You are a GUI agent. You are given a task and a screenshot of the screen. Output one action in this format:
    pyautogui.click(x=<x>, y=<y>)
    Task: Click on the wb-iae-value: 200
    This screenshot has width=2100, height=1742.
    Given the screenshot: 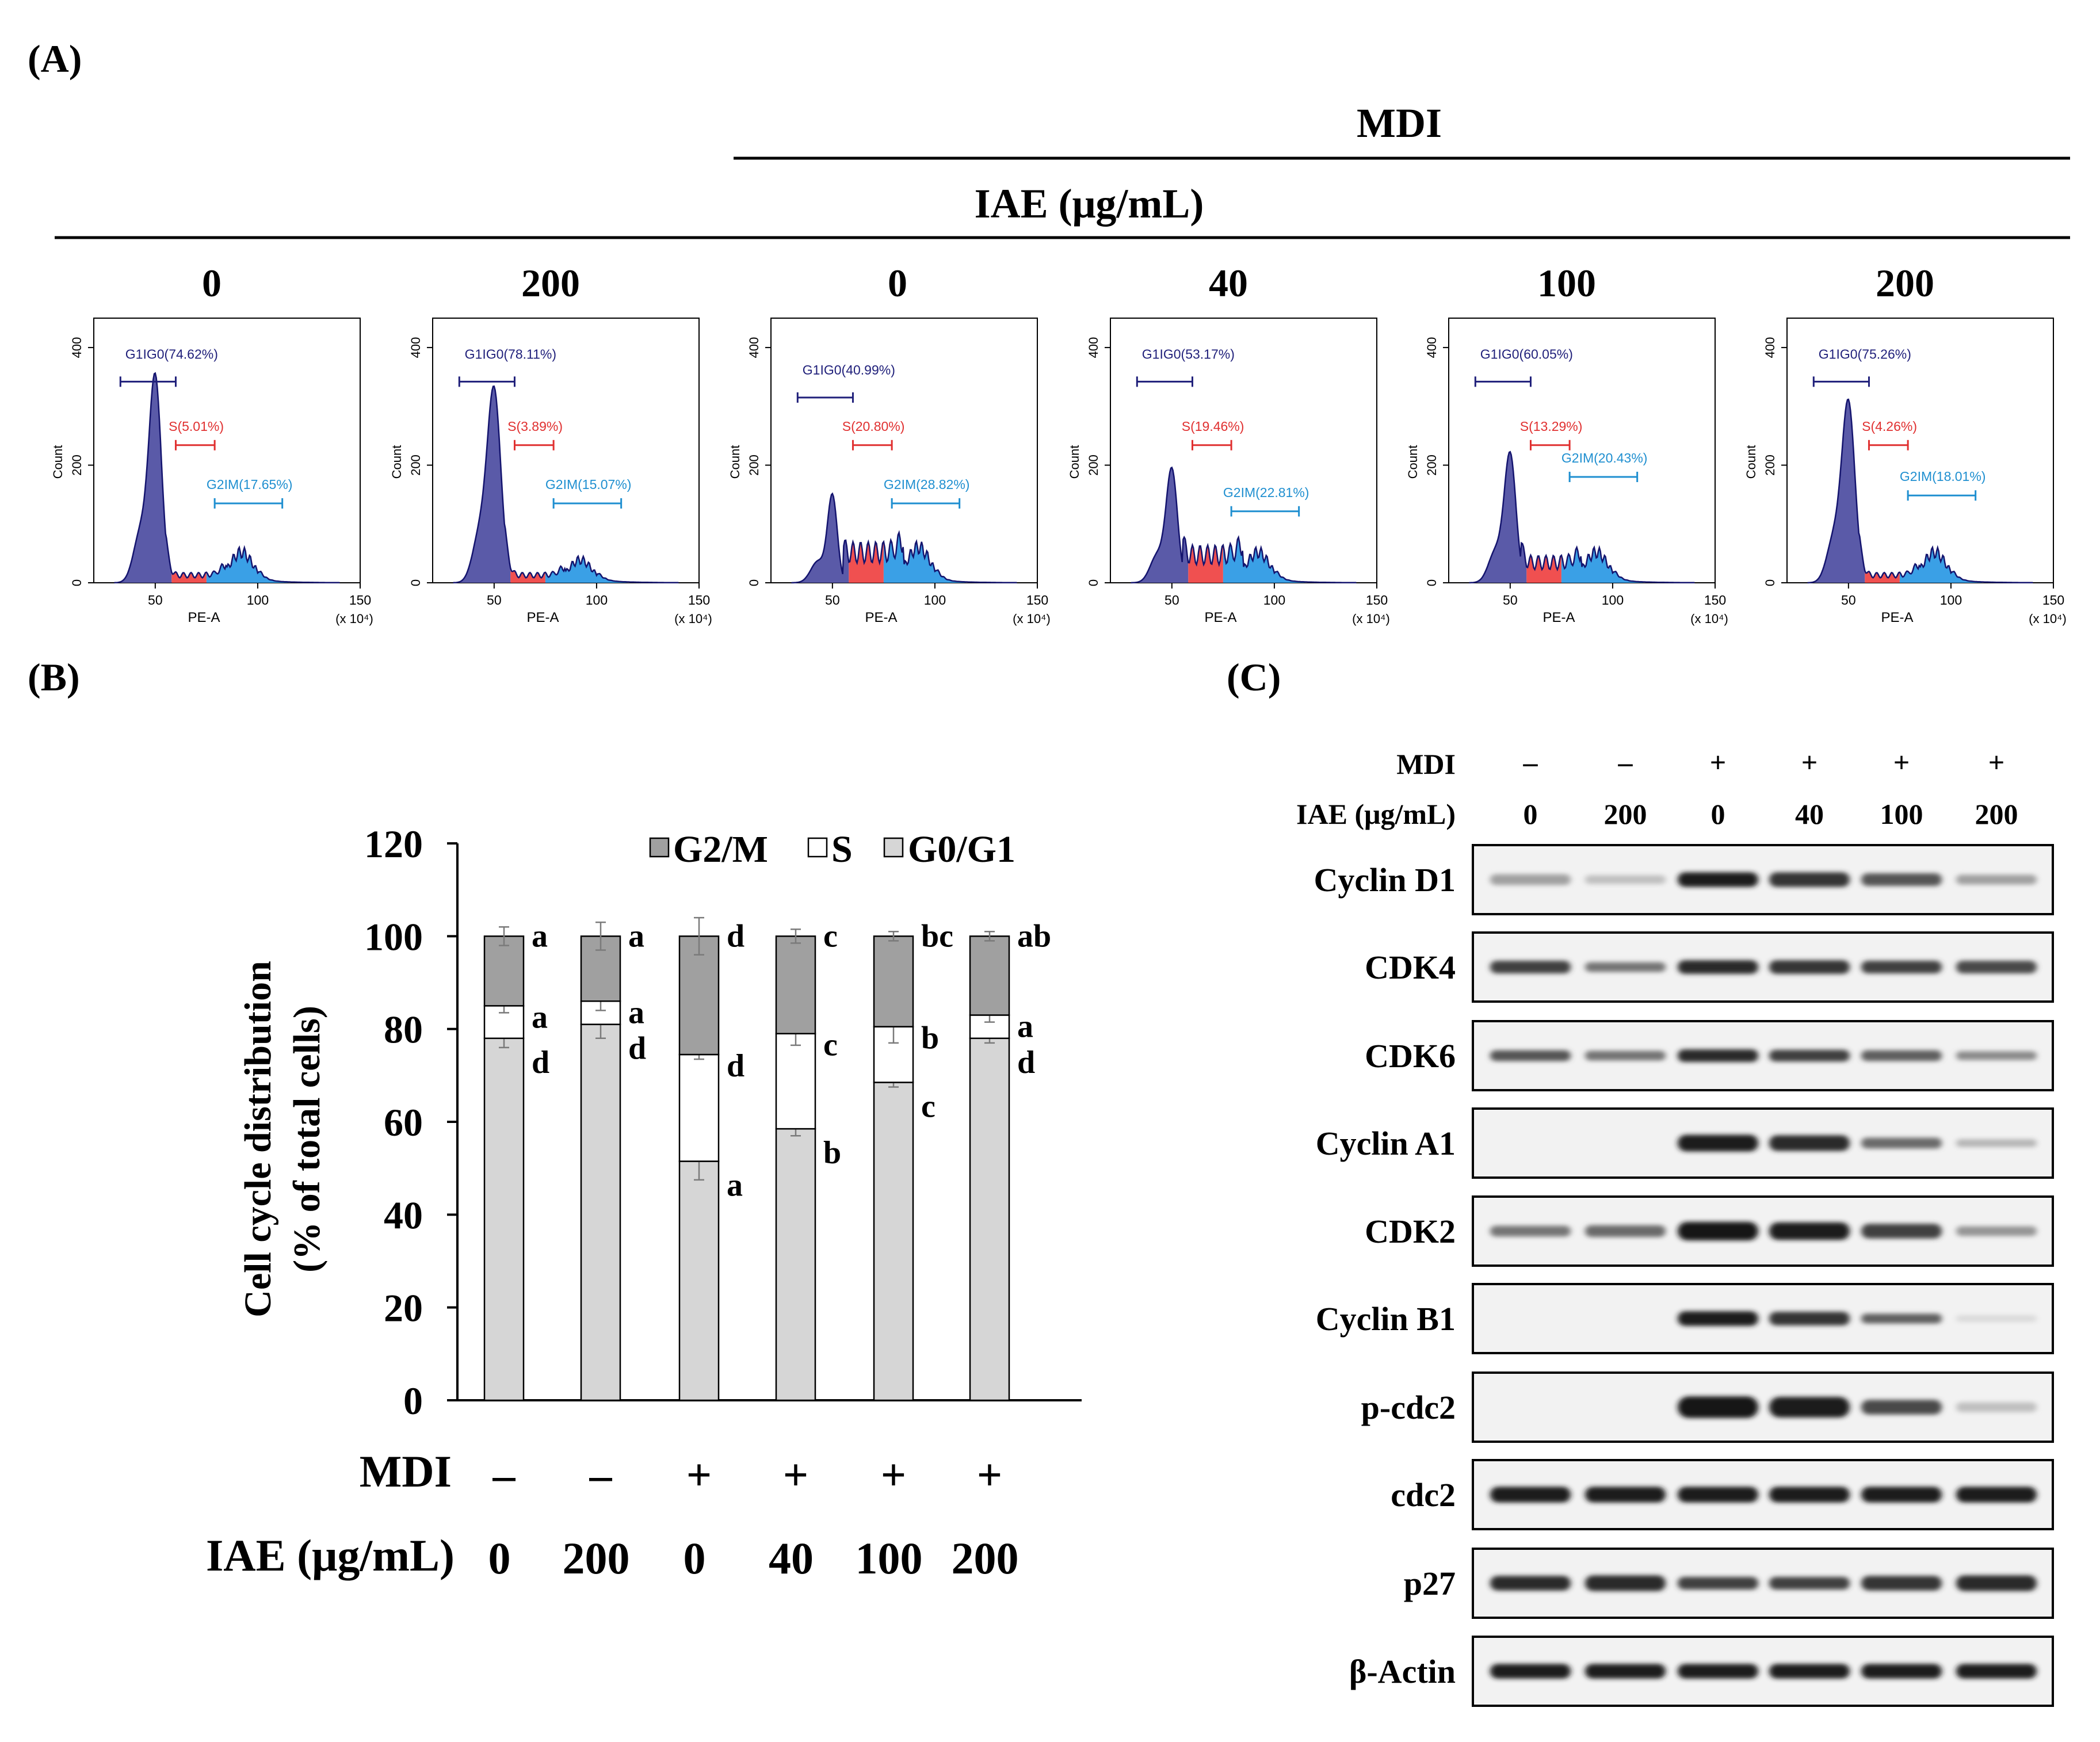 What is the action you would take?
    pyautogui.click(x=1625, y=814)
    